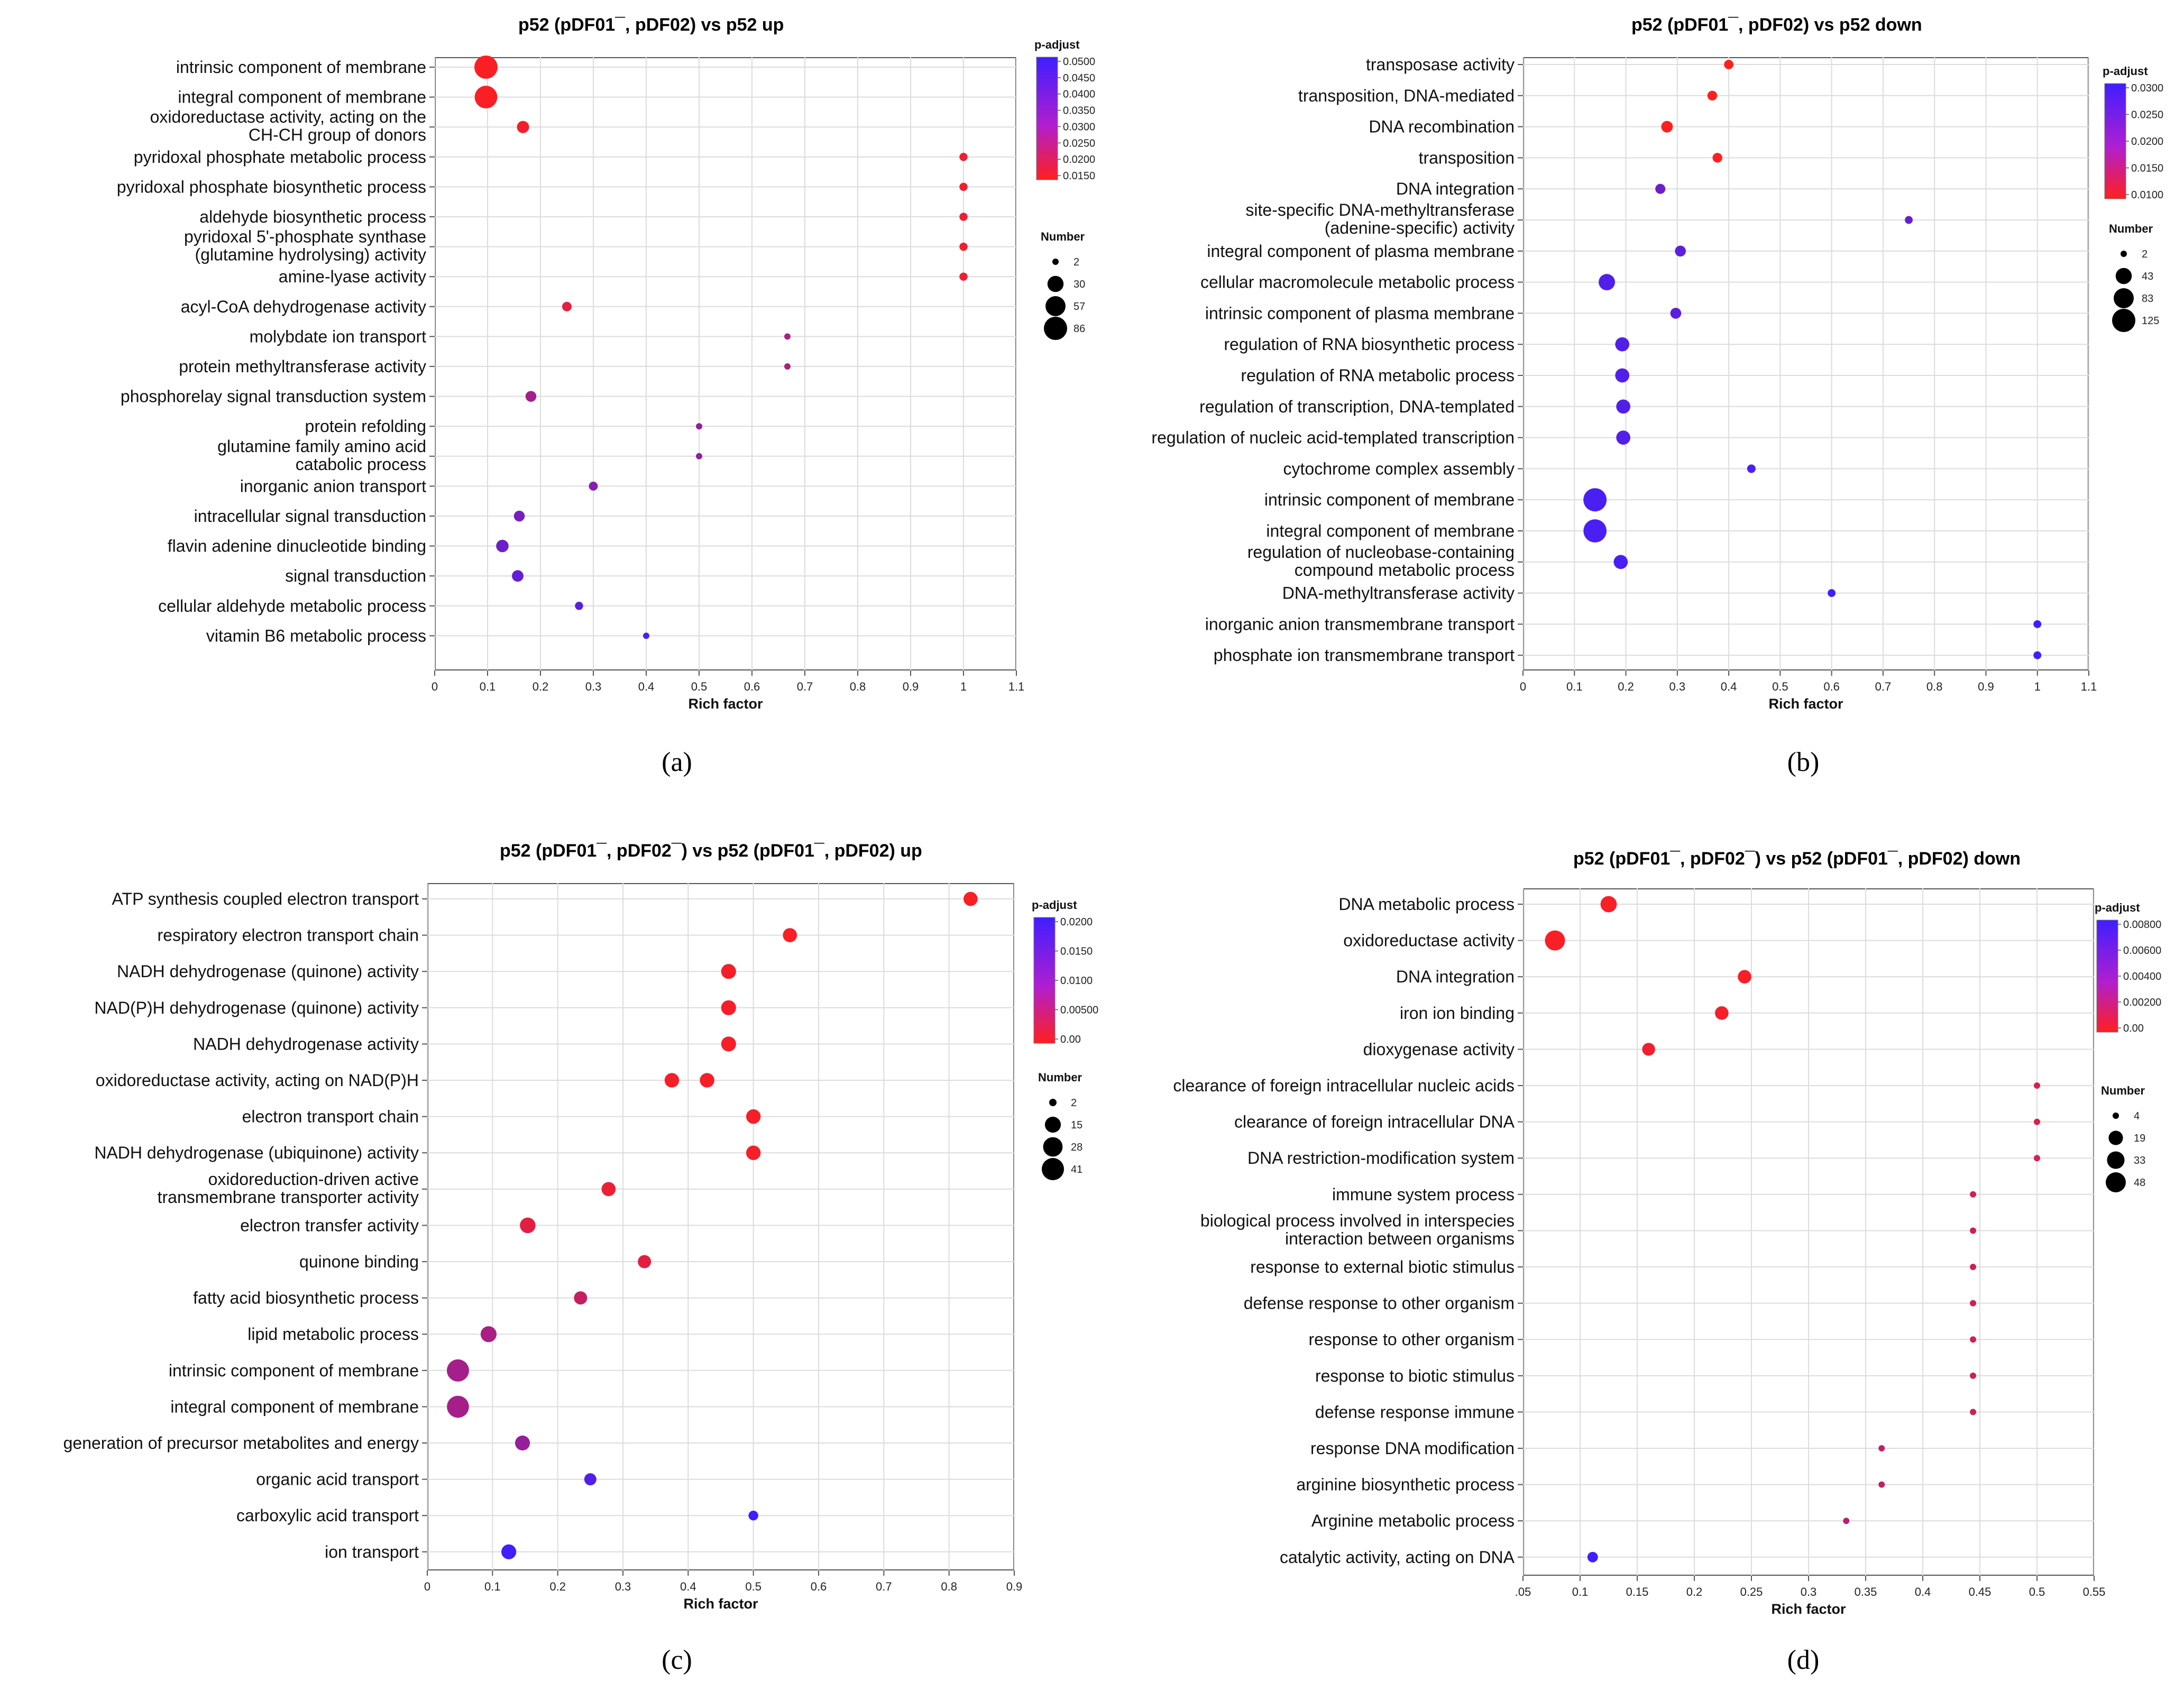 This screenshot has width=2184, height=1691. What do you see at coordinates (1980, 1591) in the screenshot?
I see `x-tick-label: 0.45` at bounding box center [1980, 1591].